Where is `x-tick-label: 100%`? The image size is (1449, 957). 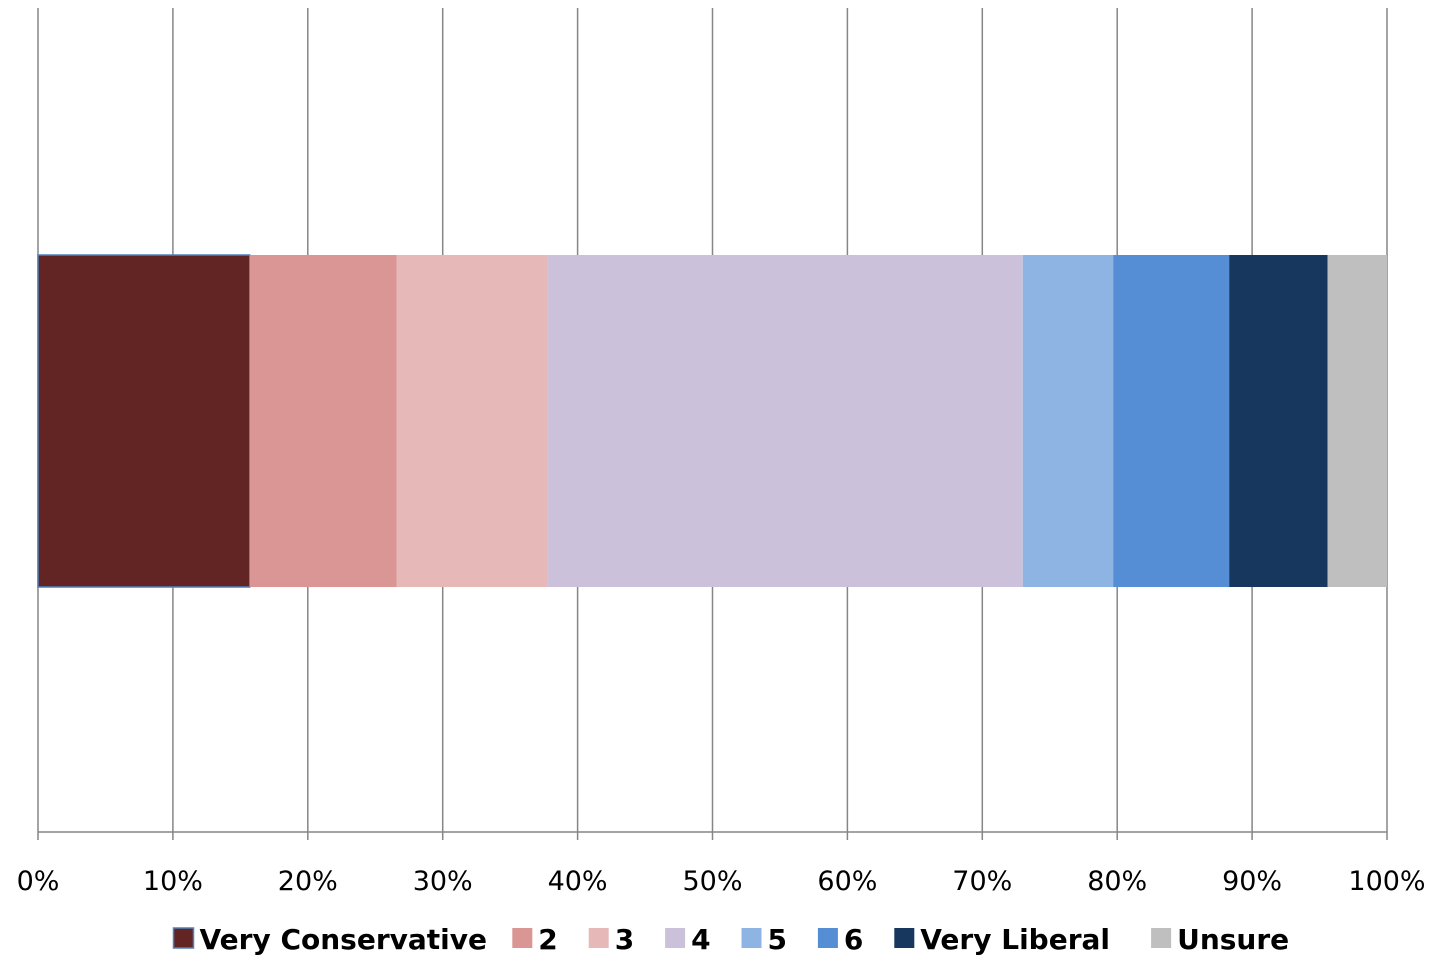
x-tick-label: 100% is located at coordinates (1386, 881).